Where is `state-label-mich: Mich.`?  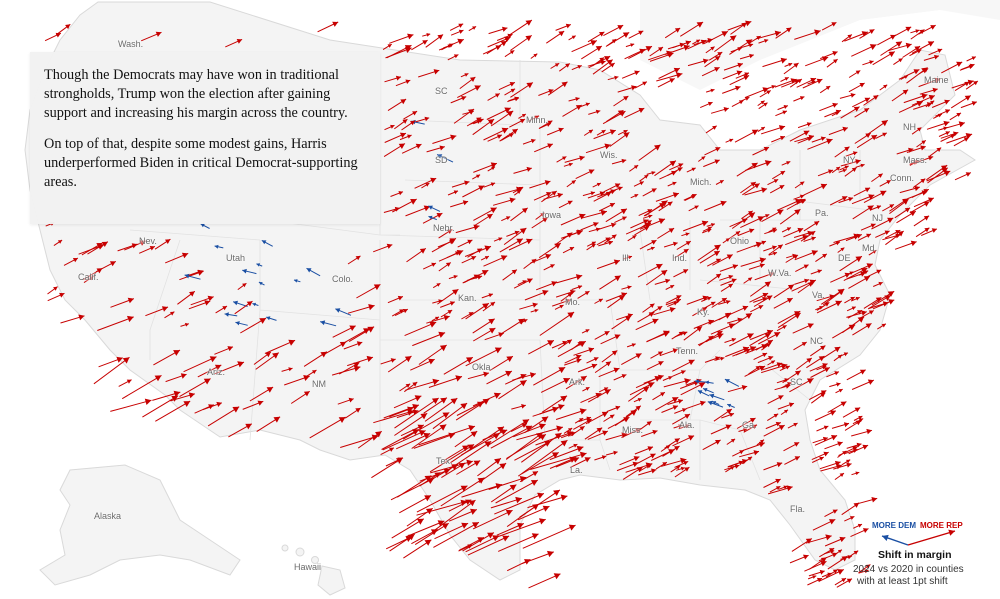
state-label-mich: Mich. is located at coordinates (701, 182).